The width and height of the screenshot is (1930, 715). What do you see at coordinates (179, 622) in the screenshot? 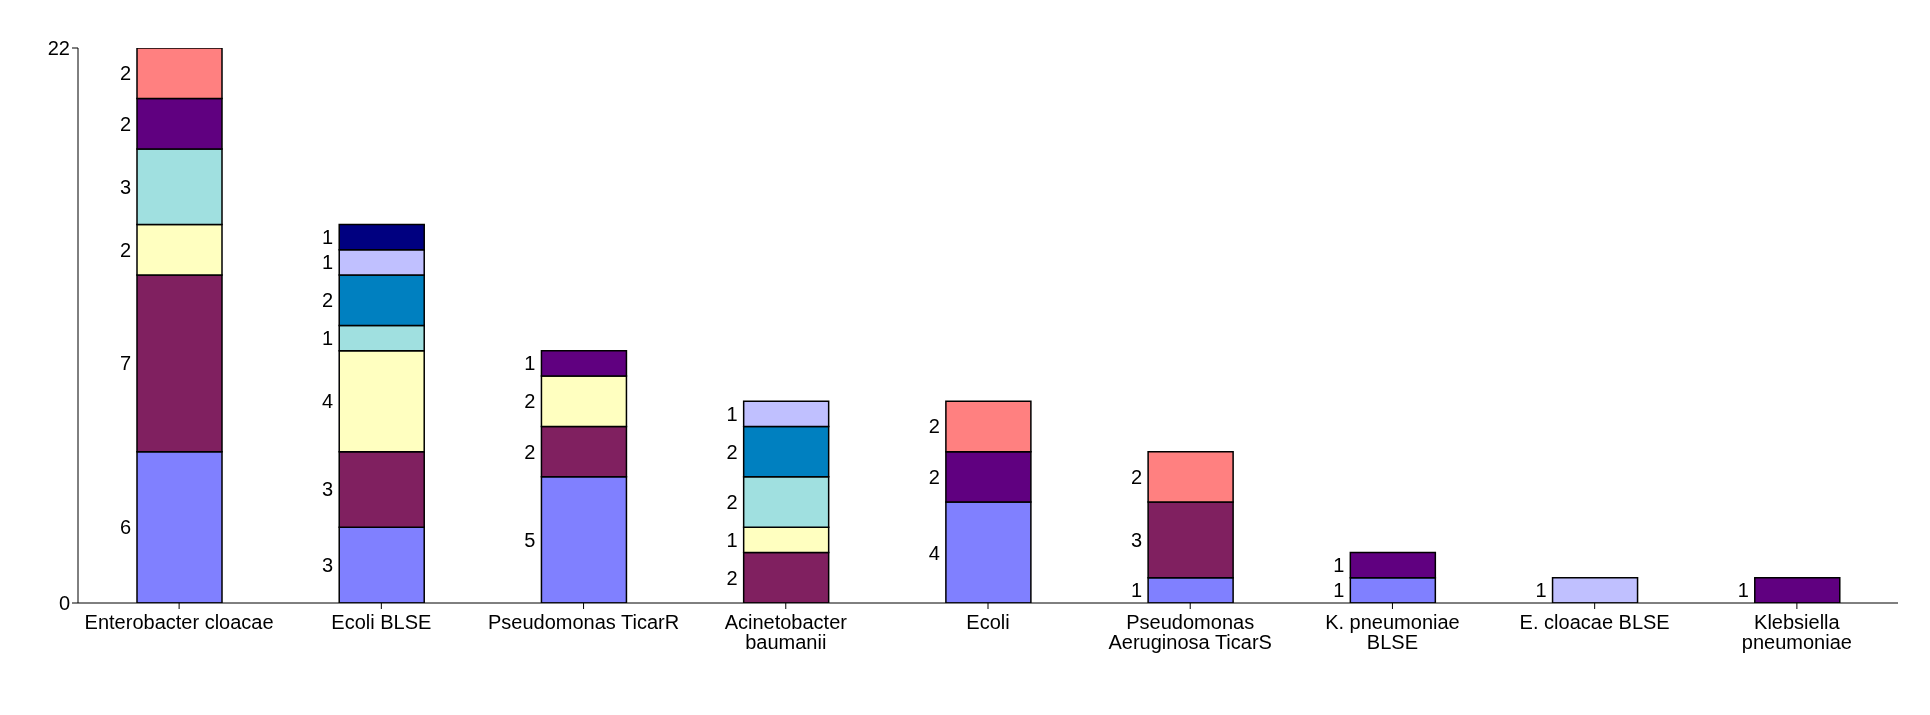
I see `x-tick-label: Enterobacter cloacae` at bounding box center [179, 622].